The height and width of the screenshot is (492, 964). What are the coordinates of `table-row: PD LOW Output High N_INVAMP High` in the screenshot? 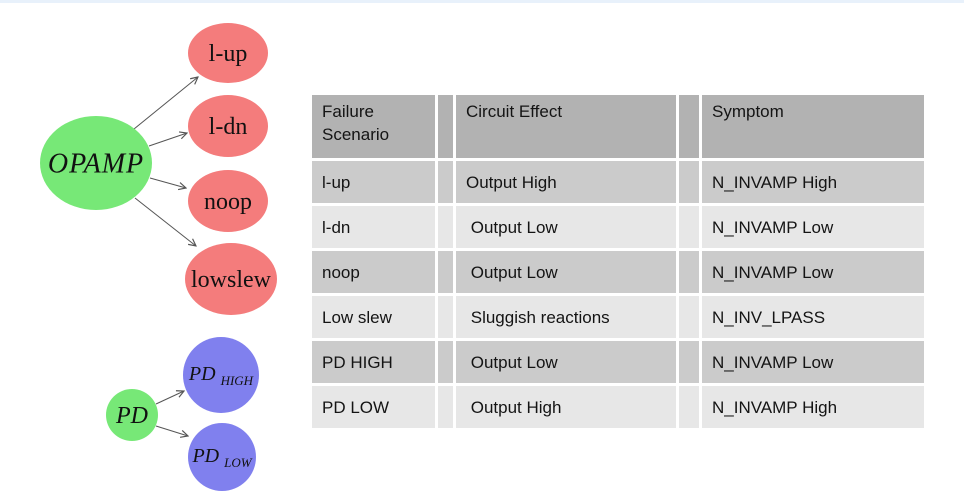 It's located at (618, 407).